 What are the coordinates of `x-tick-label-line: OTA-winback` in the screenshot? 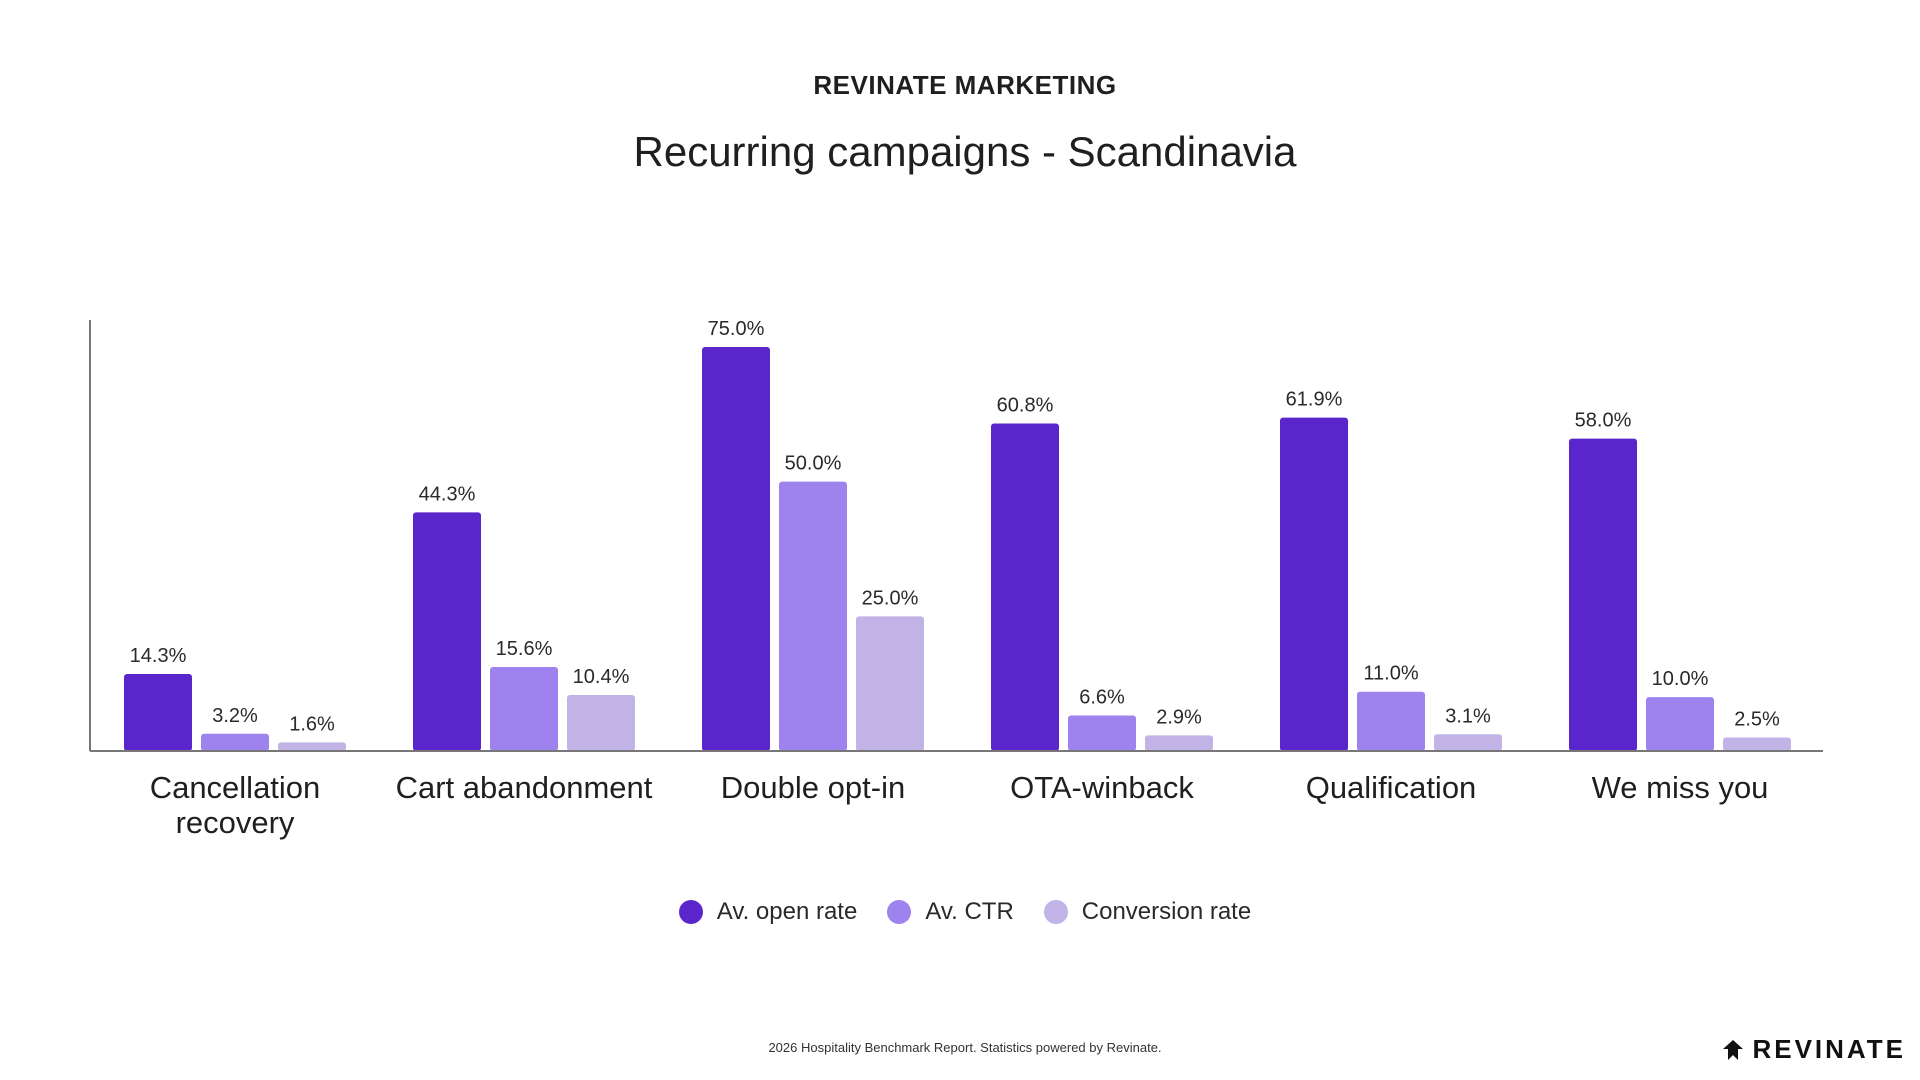 It's located at (1102, 787).